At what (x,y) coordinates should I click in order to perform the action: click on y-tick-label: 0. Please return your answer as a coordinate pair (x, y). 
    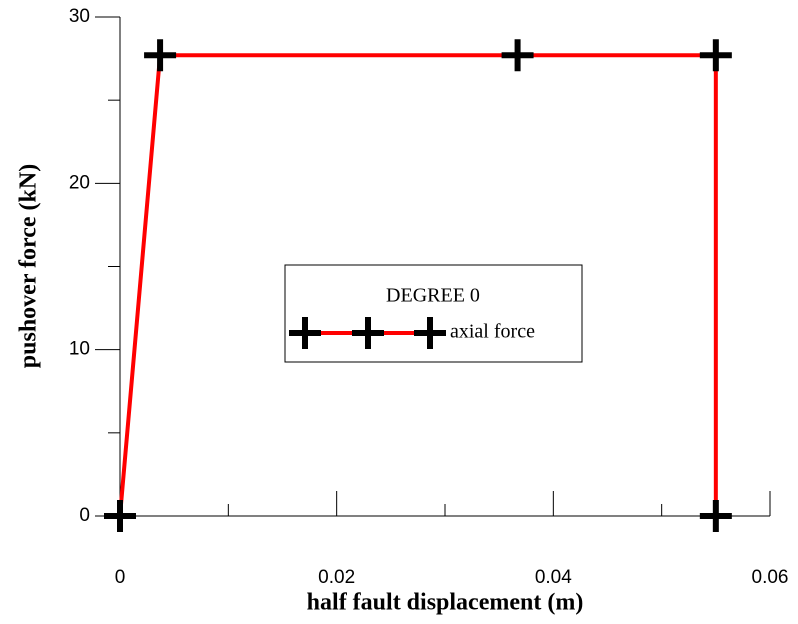
    Looking at the image, I should click on (84, 515).